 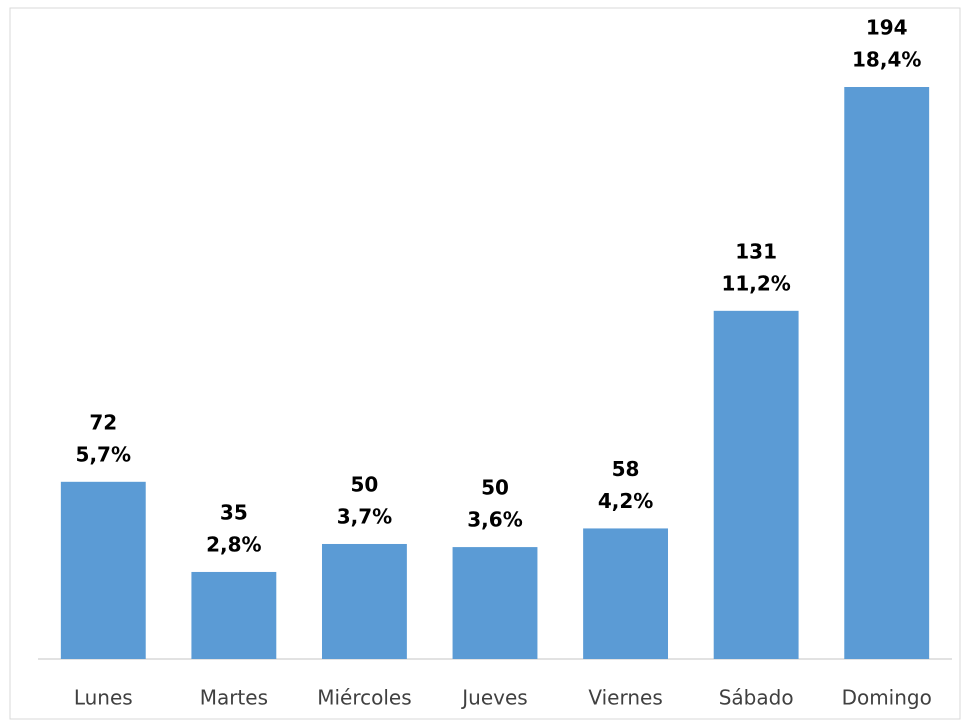 I want to click on percent-label: 11,2%, so click(x=755, y=283).